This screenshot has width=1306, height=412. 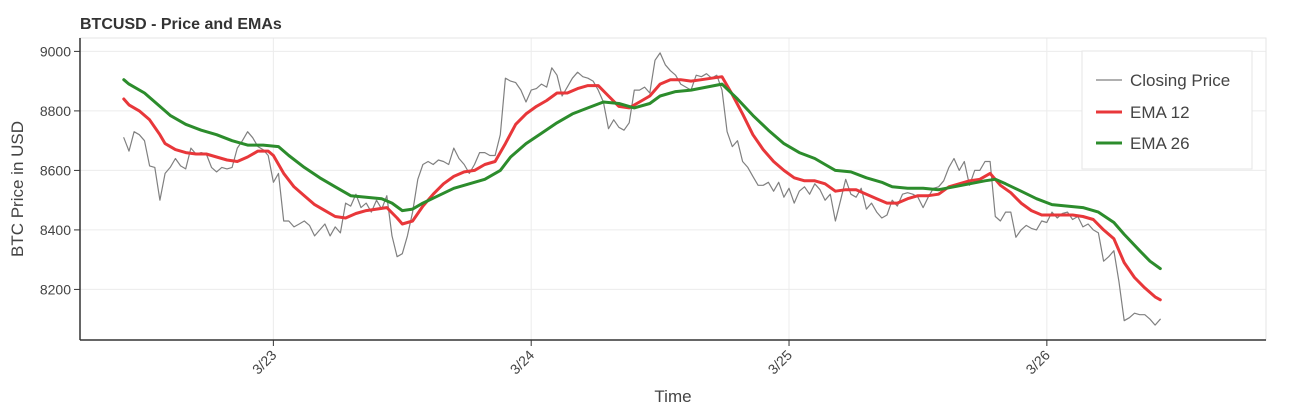 What do you see at coordinates (55, 111) in the screenshot?
I see `y-tick-label: 8800` at bounding box center [55, 111].